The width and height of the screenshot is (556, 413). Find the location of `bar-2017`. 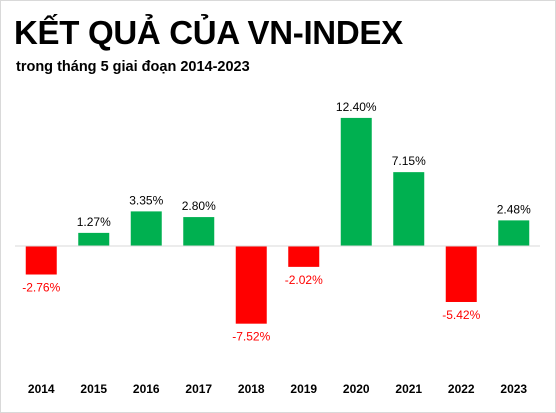

bar-2017 is located at coordinates (199, 231).